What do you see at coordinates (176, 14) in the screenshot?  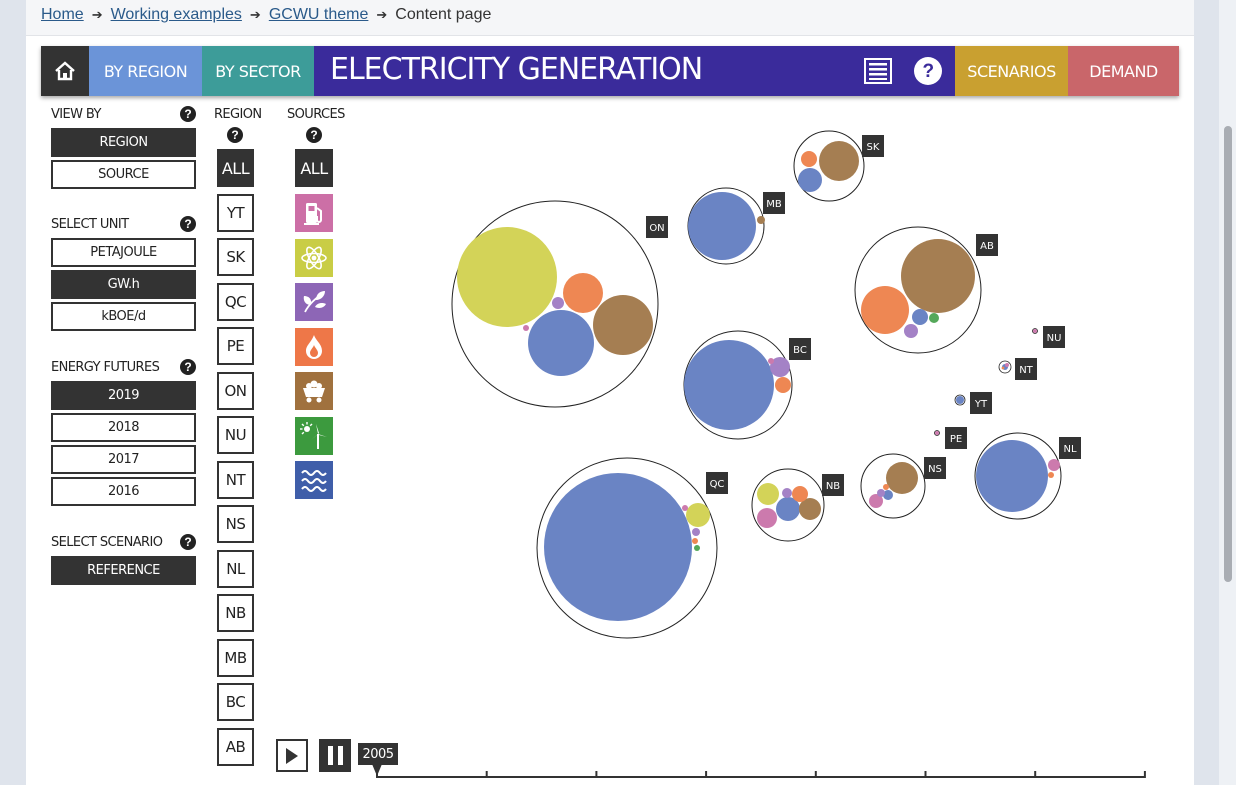 I see `breadcrumb-working-examples: Working examples` at bounding box center [176, 14].